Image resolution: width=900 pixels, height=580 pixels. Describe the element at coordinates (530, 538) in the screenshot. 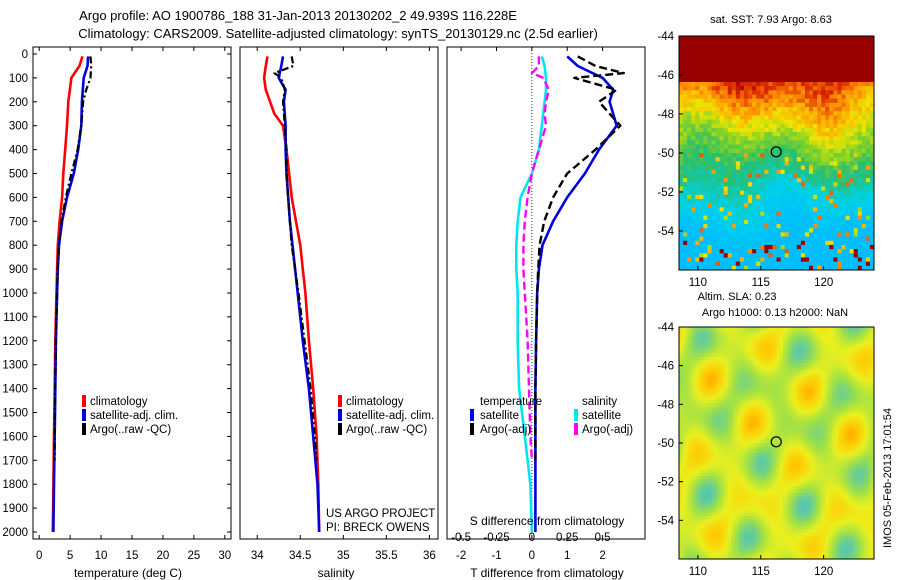

I see `difference-xticks-salinity: -0.5 -0.25 0 0.25 0.5` at that location.